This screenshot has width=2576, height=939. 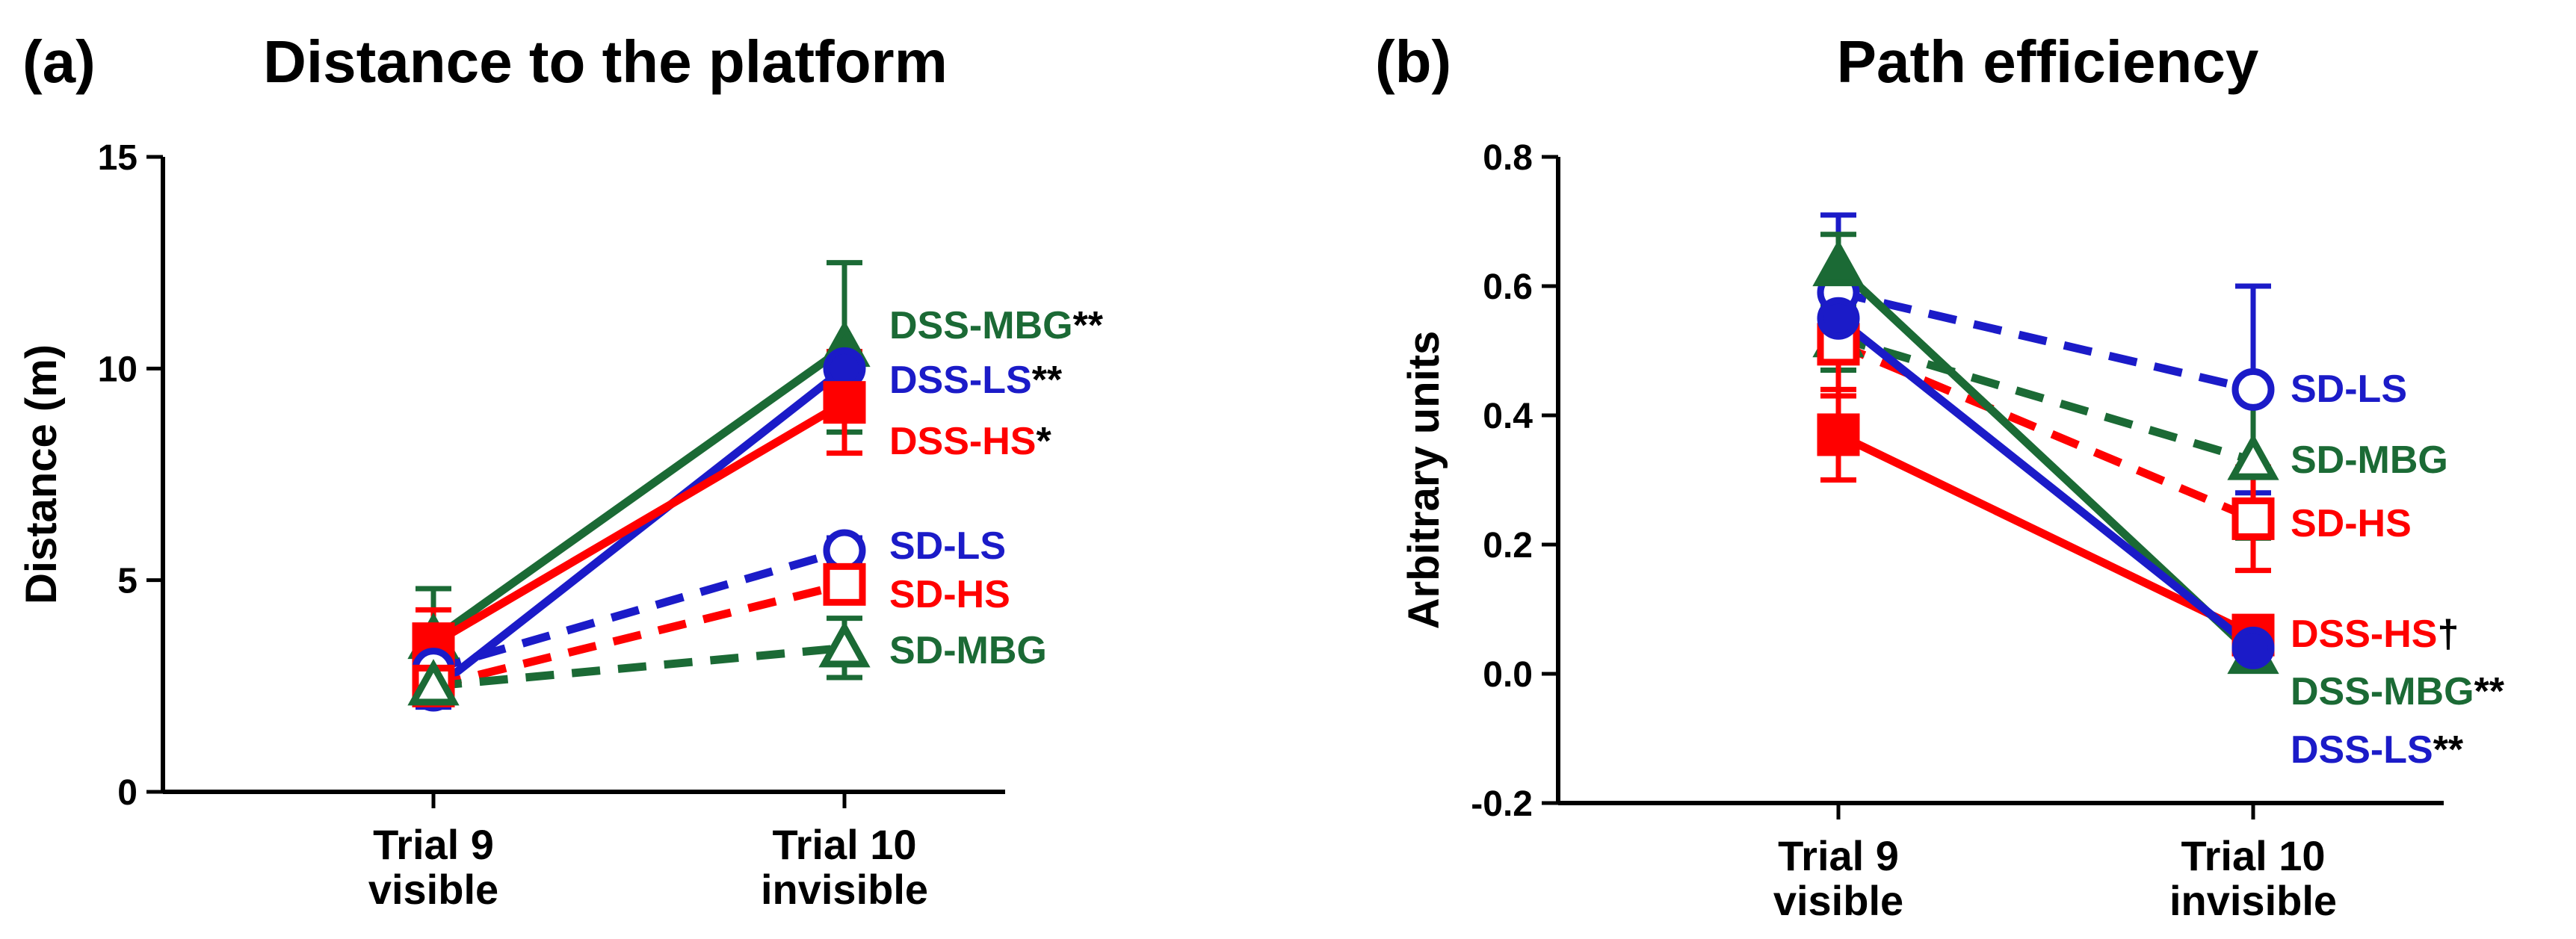 I want to click on series-label-dss-hs: DSS-HS†, so click(x=2375, y=634).